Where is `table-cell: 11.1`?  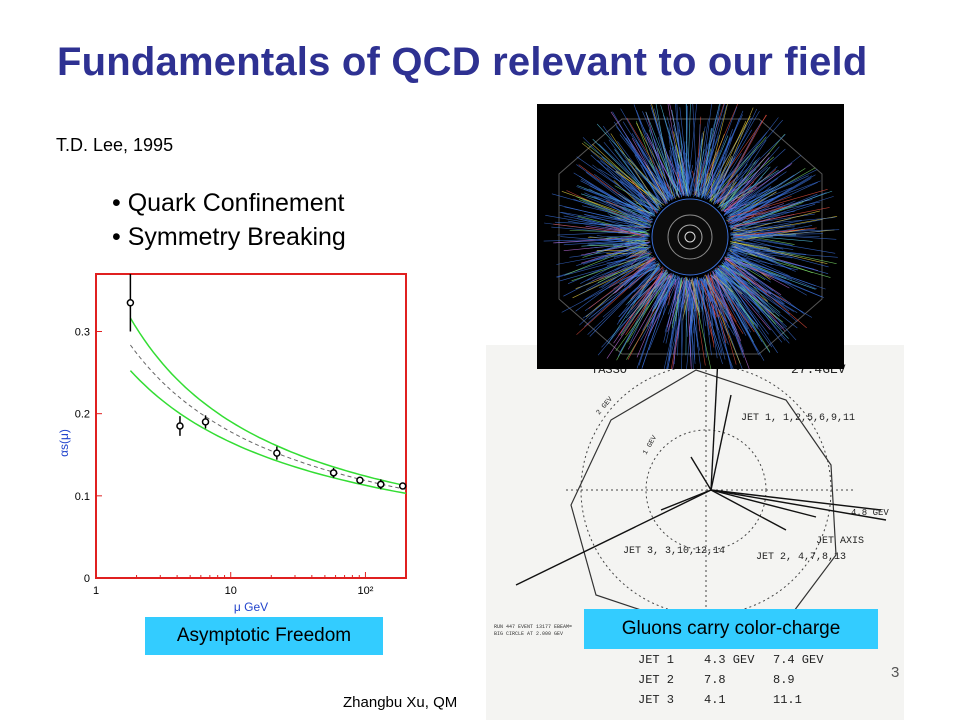 table-cell: 11.1 is located at coordinates (787, 700).